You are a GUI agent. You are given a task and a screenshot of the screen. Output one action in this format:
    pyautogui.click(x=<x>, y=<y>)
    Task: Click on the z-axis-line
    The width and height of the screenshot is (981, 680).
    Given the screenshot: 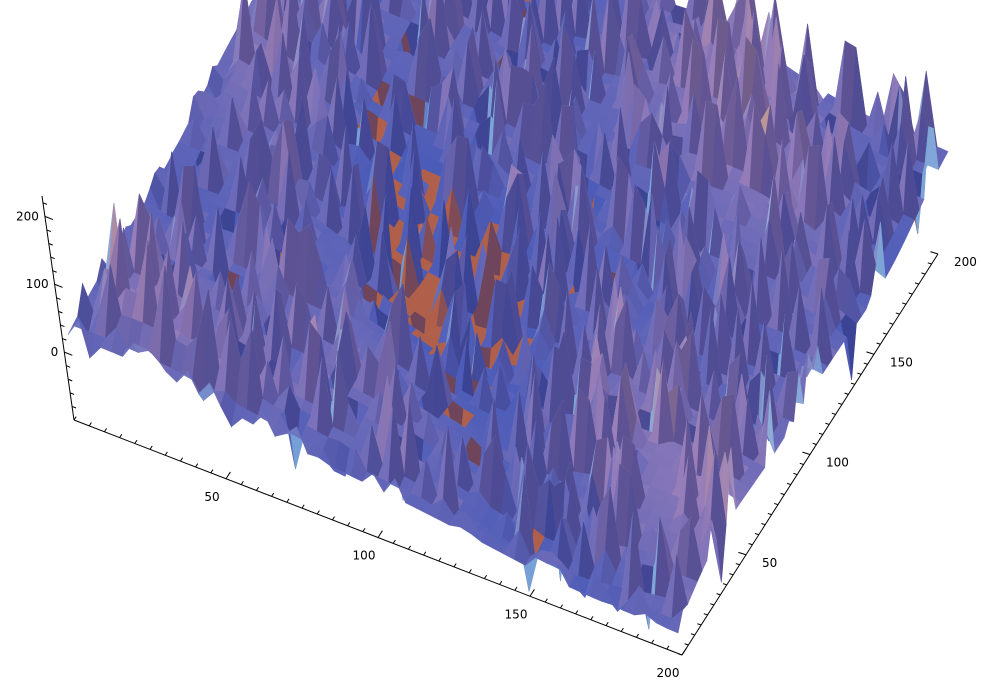 What is the action you would take?
    pyautogui.click(x=58, y=308)
    